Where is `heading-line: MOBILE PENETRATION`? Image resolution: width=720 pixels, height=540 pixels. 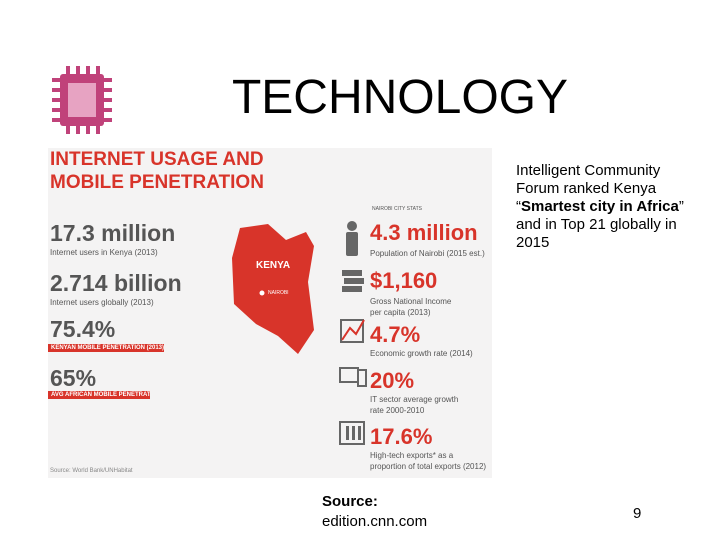 heading-line: MOBILE PENETRATION is located at coordinates (157, 182).